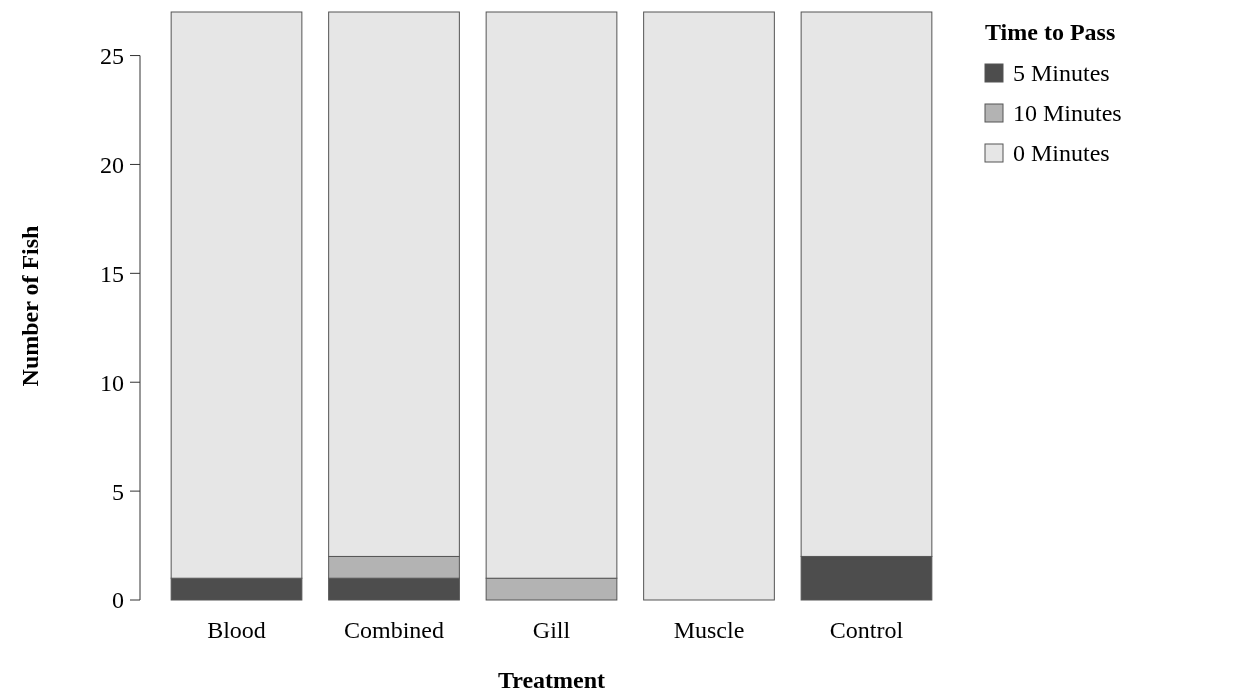  What do you see at coordinates (112, 164) in the screenshot?
I see `y-tick-label: 20` at bounding box center [112, 164].